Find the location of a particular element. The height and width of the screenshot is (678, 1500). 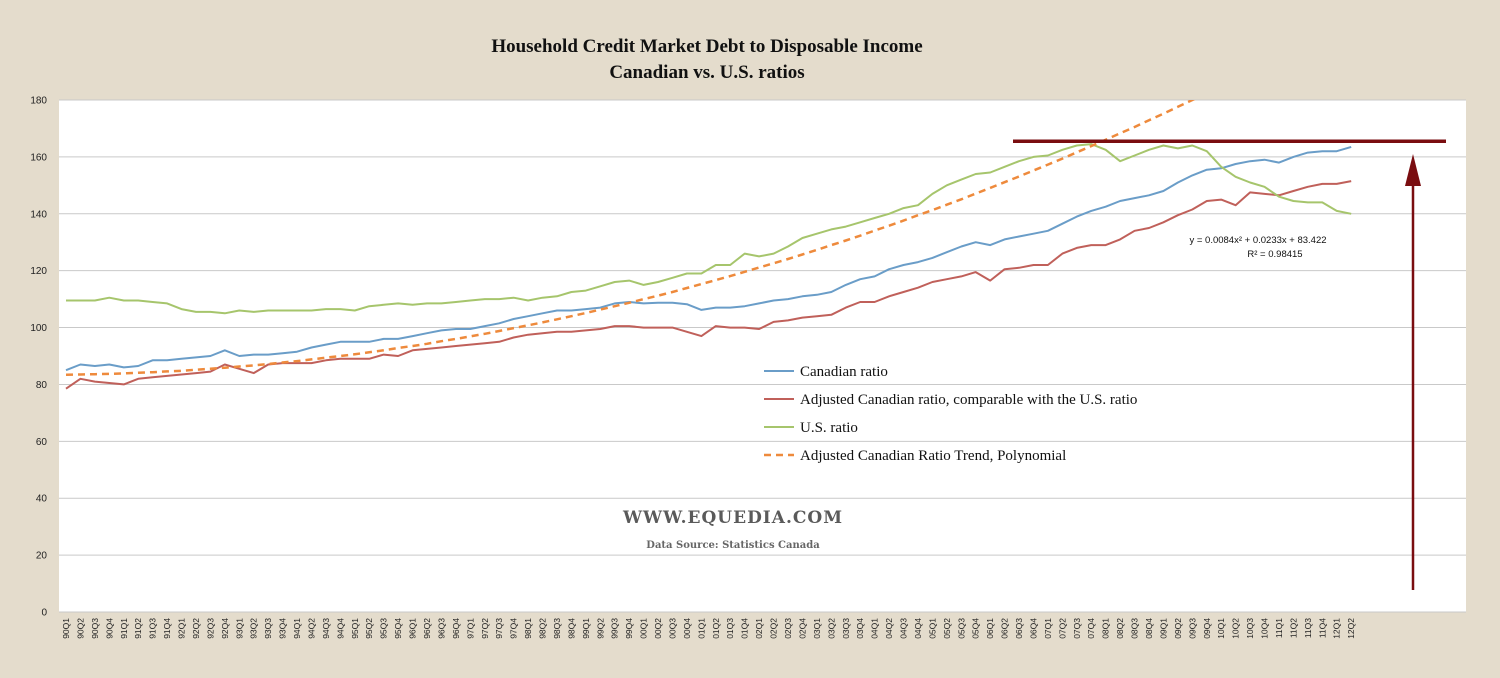

y-tick-label: 120 is located at coordinates (38, 271).